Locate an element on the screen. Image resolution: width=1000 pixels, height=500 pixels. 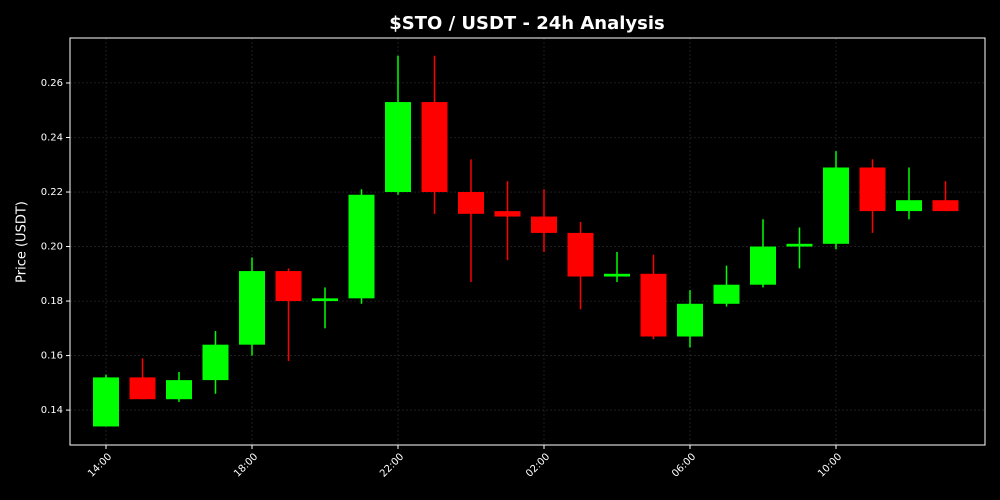
y-tick-label: 0.20 is located at coordinates (52, 247).